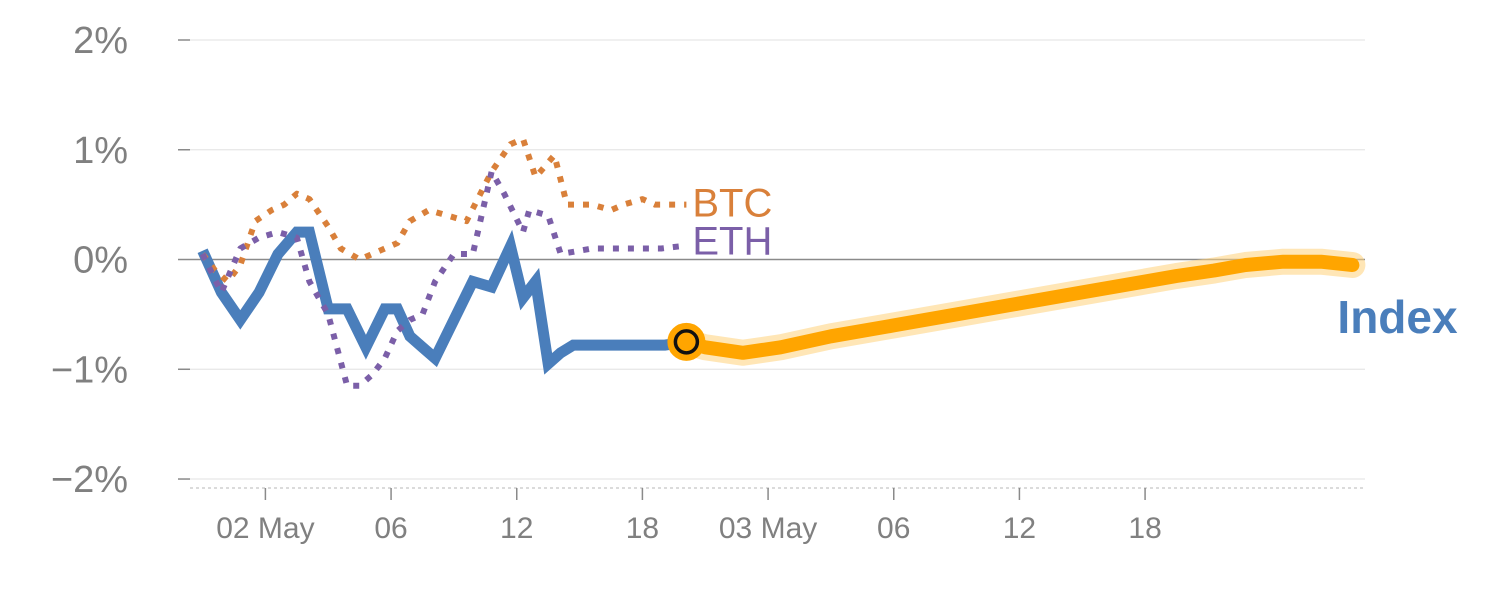 The width and height of the screenshot is (1500, 600). Describe the element at coordinates (686, 342) in the screenshot. I see `current-point-marker-ring` at that location.